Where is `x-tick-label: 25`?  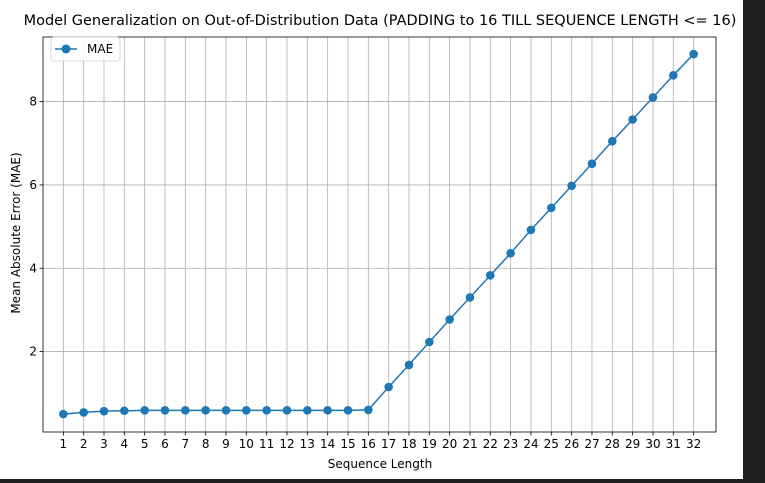 x-tick-label: 25 is located at coordinates (551, 444).